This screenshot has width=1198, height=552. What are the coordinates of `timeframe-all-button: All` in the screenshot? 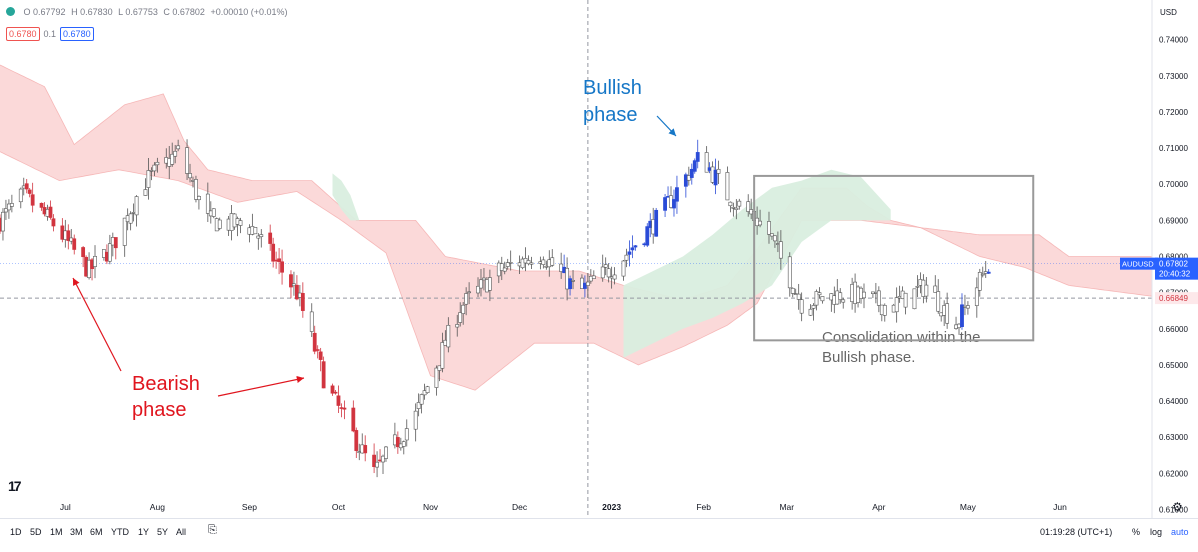 It's located at (181, 532).